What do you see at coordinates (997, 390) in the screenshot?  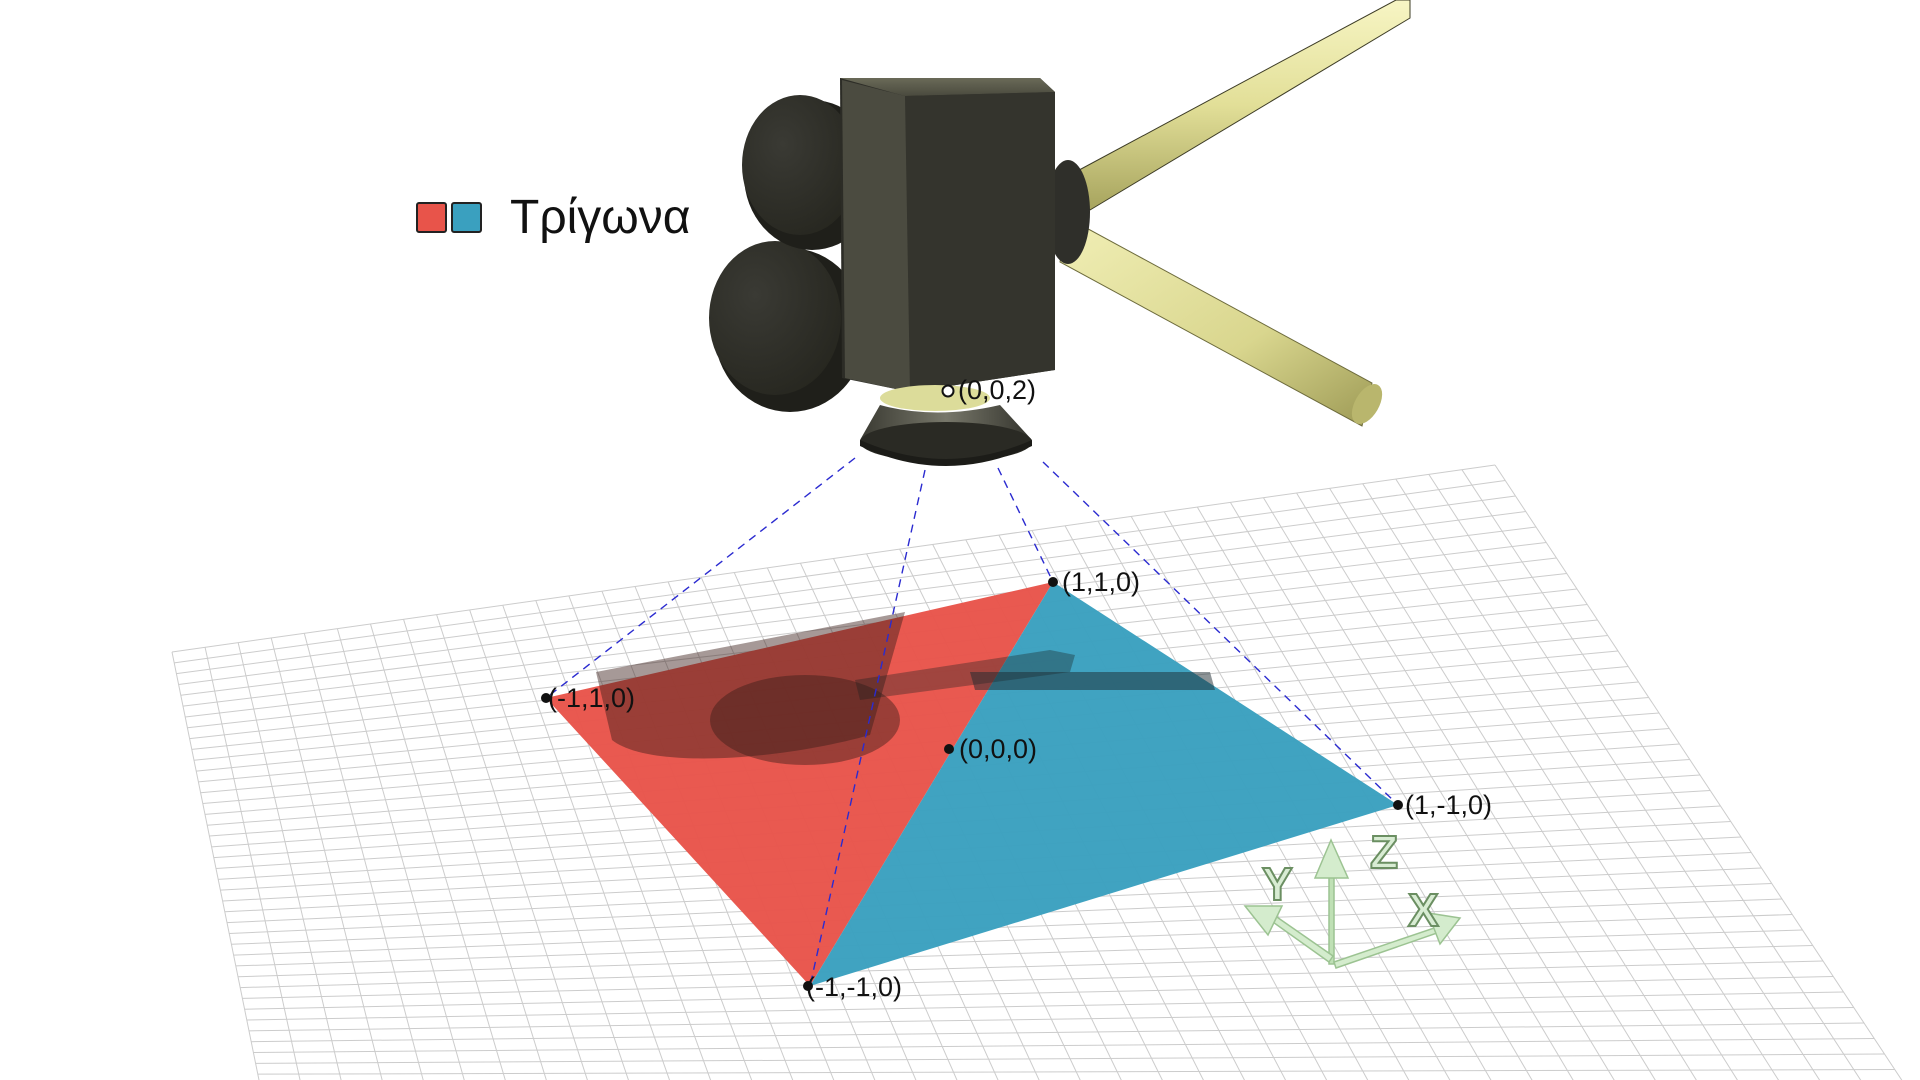 I see `label-camera-point: (0,0,2)` at bounding box center [997, 390].